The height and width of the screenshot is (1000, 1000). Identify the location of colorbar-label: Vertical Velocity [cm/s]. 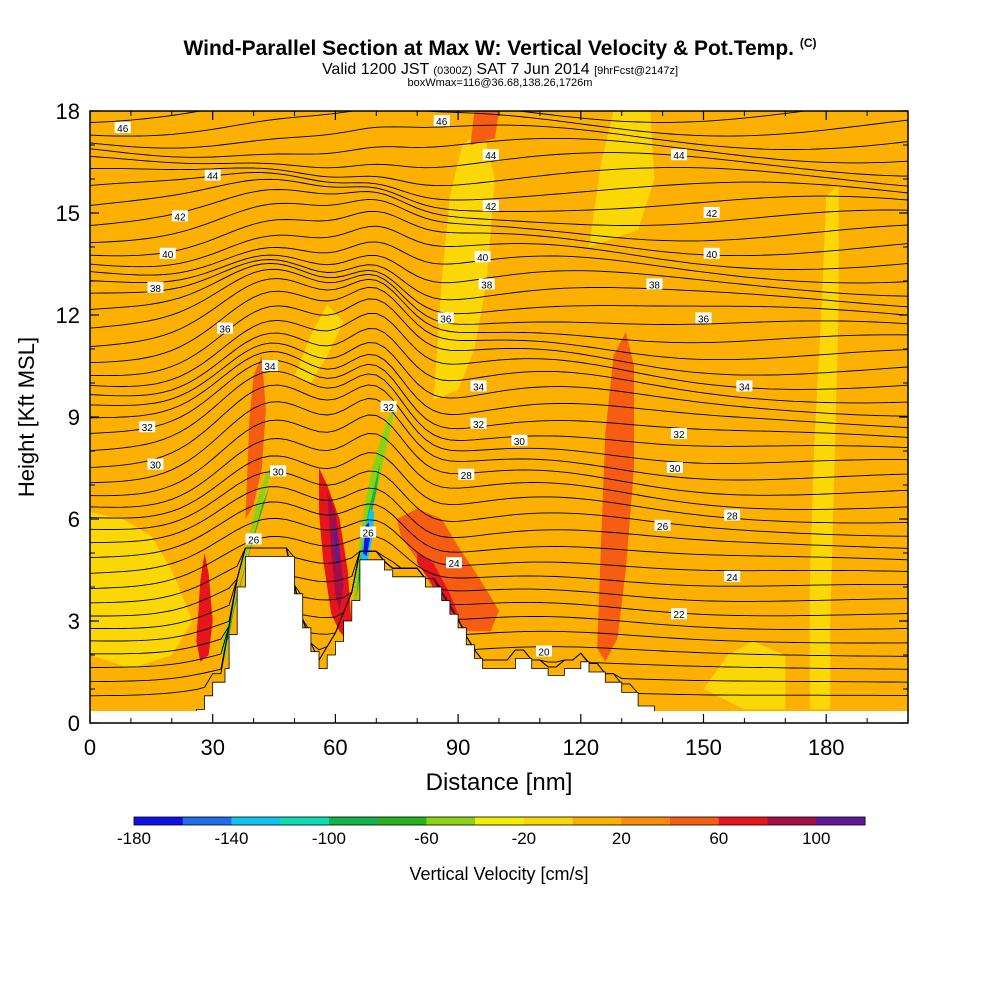
(498, 874).